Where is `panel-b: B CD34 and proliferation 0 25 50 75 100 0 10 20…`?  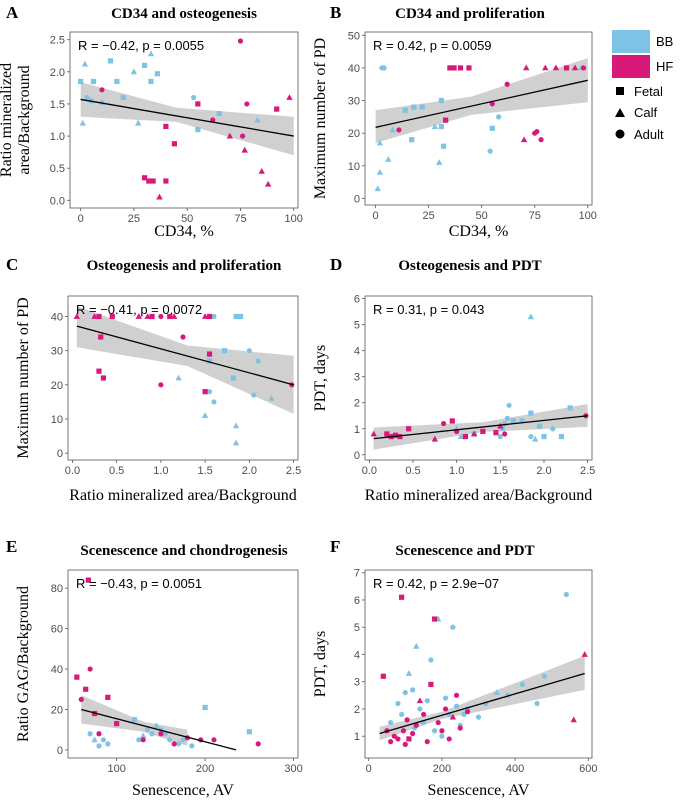
panel-b: B CD34 and proliferation 0 25 50 75 100 0 10 20… is located at coordinates (454, 121).